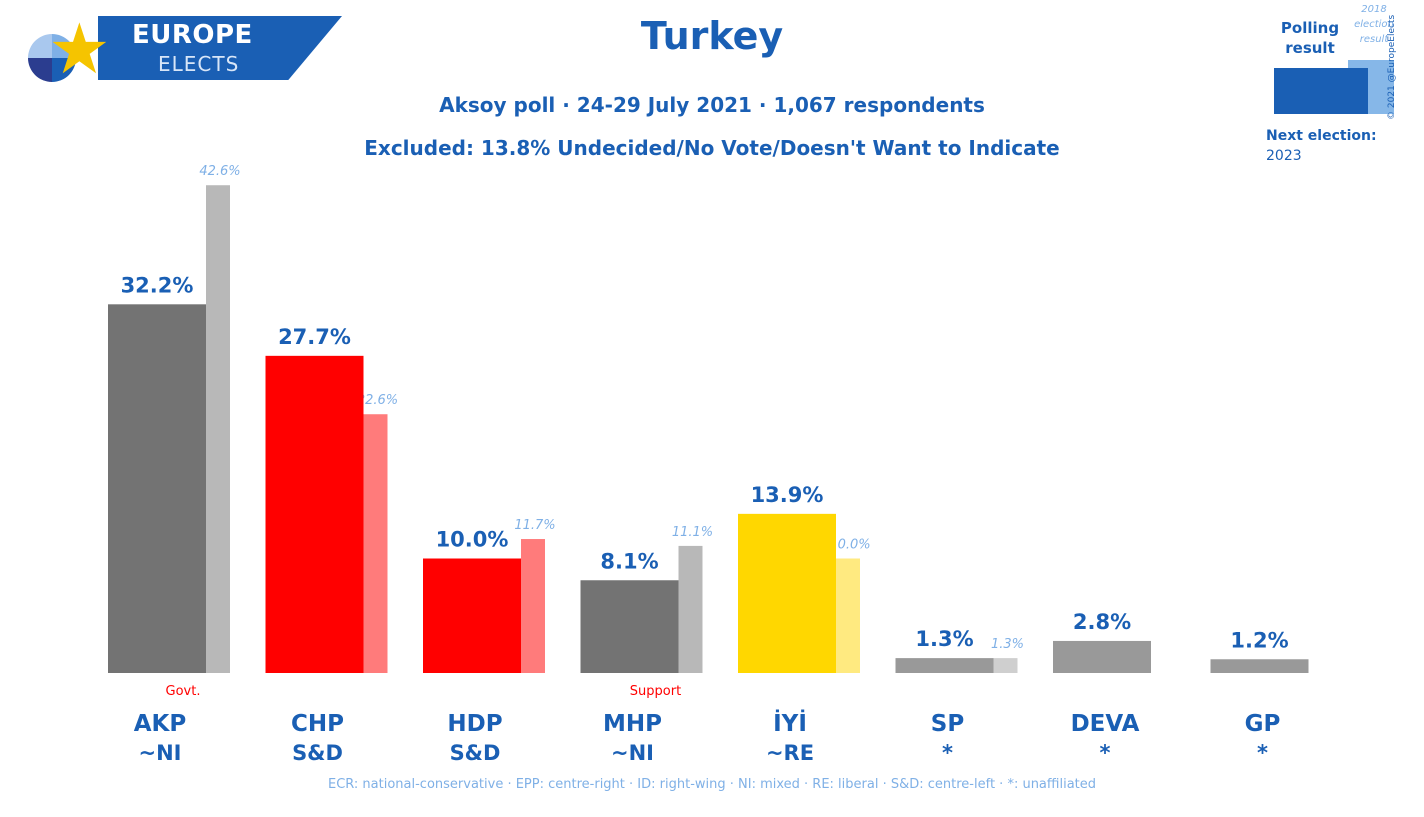  What do you see at coordinates (314, 337) in the screenshot?
I see `value-label-chp: 27.7%` at bounding box center [314, 337].